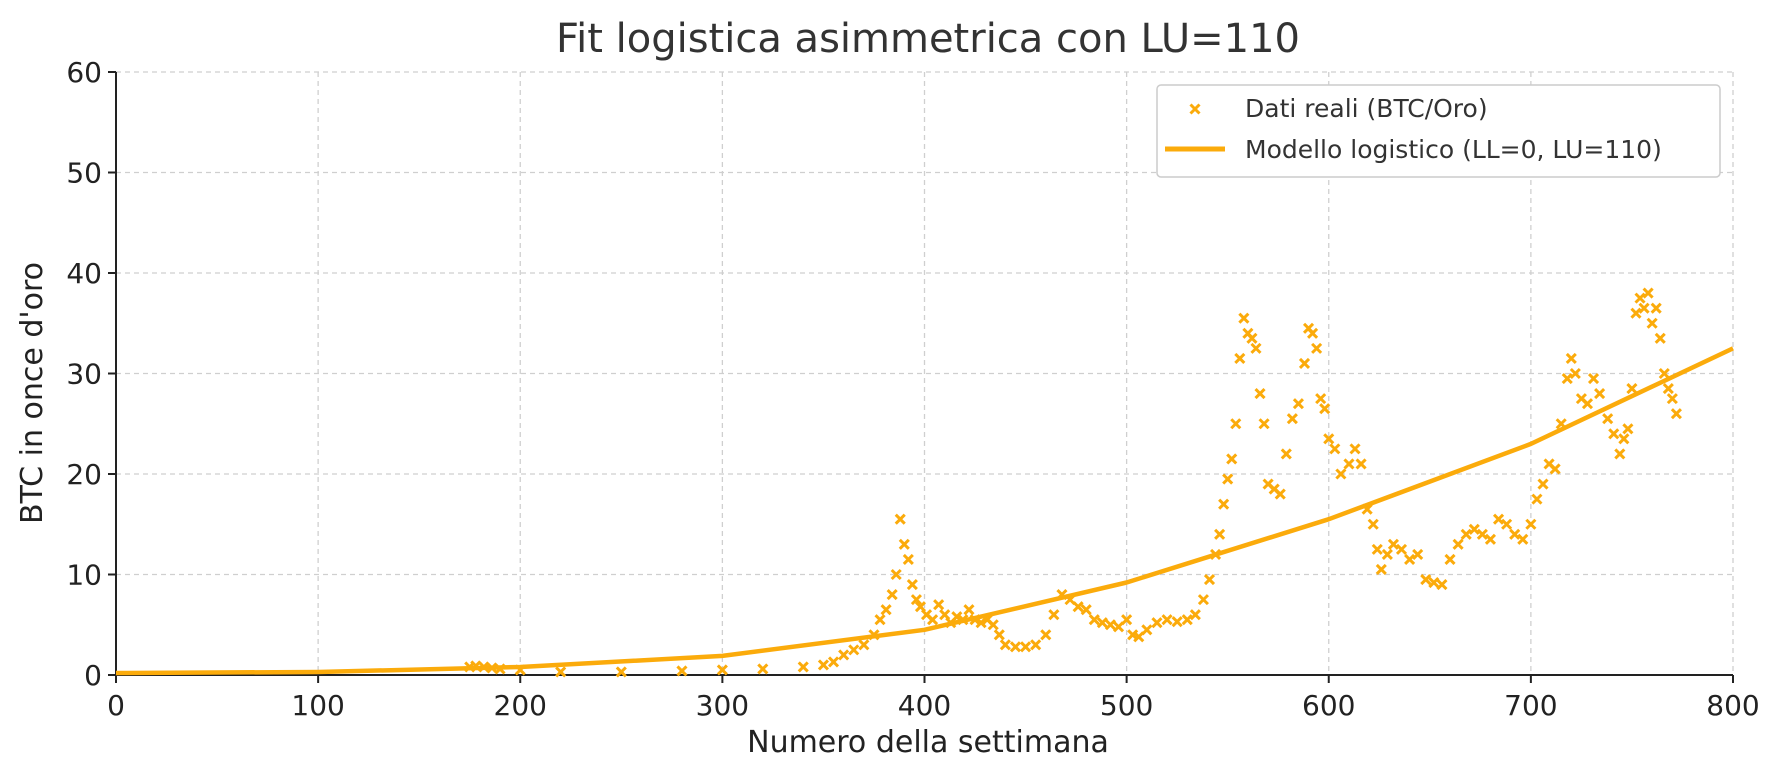  Describe the element at coordinates (924, 705) in the screenshot. I see `x-tick-label: 400` at that location.